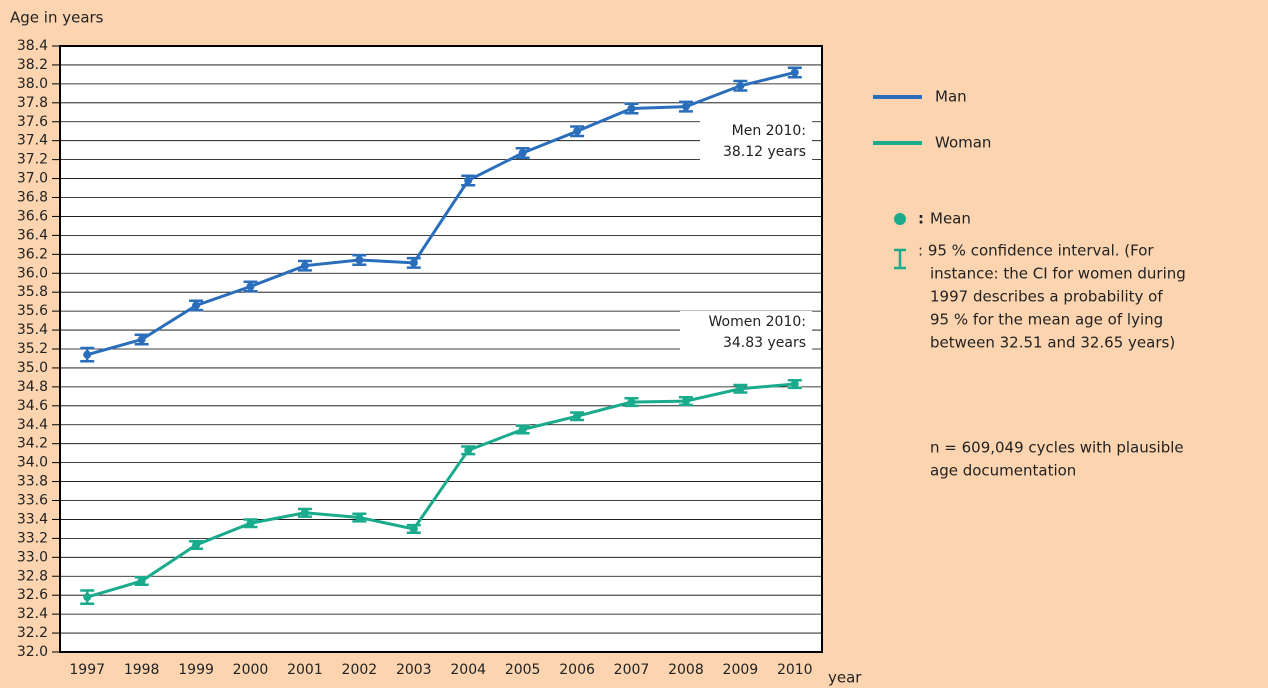 Image resolution: width=1268 pixels, height=688 pixels. What do you see at coordinates (32, 65) in the screenshot?
I see `y-tick-label: 38.2` at bounding box center [32, 65].